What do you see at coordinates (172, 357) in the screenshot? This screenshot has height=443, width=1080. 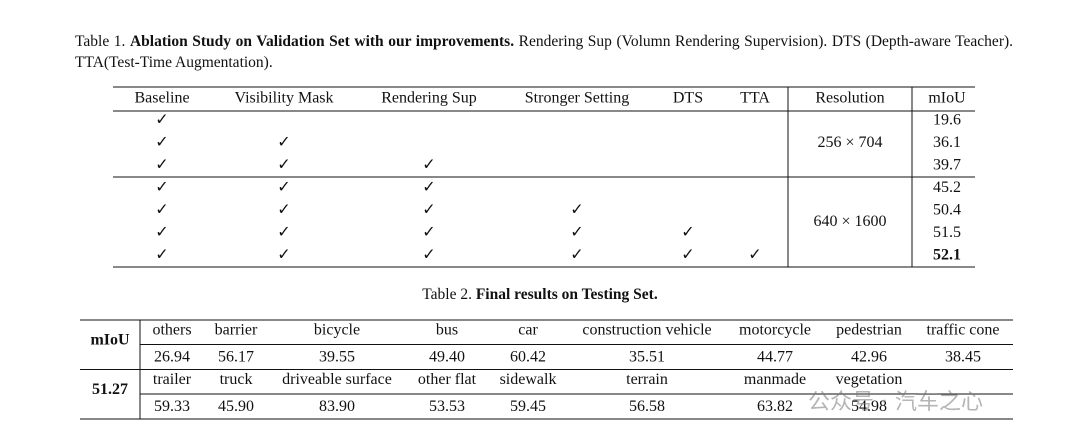 I see `class-value: 26.94` at bounding box center [172, 357].